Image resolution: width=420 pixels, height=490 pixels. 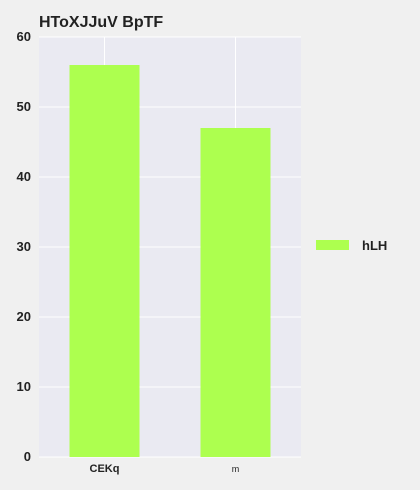 What do you see at coordinates (104, 261) in the screenshot?
I see `bar-cekq` at bounding box center [104, 261].